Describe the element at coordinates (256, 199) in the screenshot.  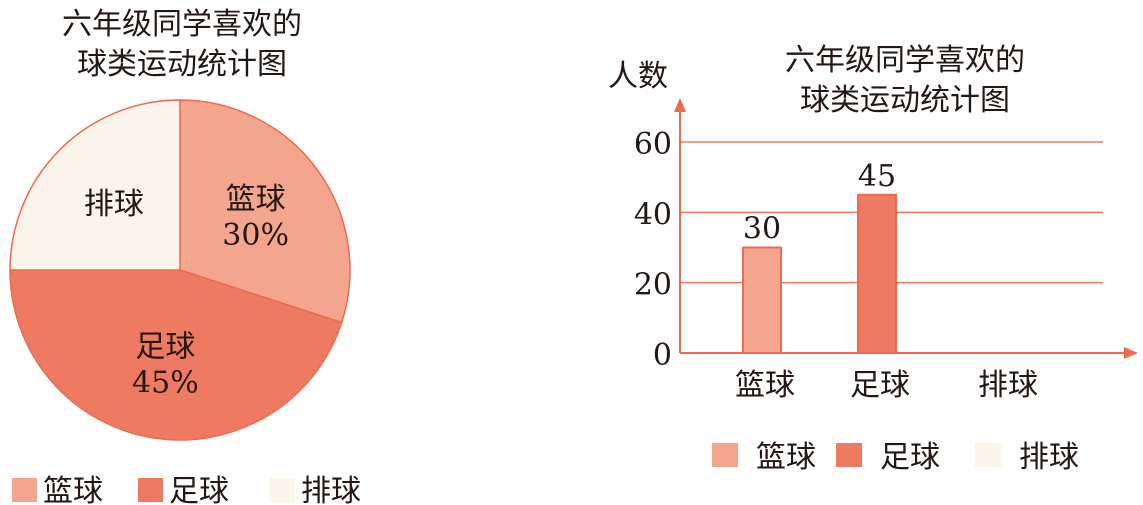
I see `pie-slice-label: 篮球` at that location.